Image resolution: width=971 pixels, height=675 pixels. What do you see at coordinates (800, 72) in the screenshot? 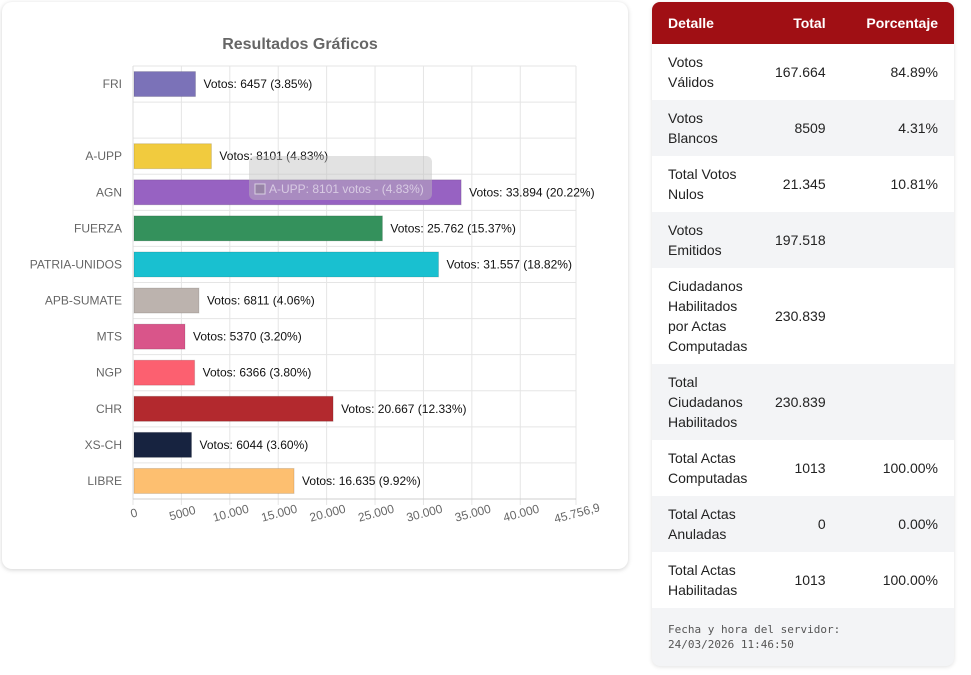
I see `cell-total: 167.664` at bounding box center [800, 72].